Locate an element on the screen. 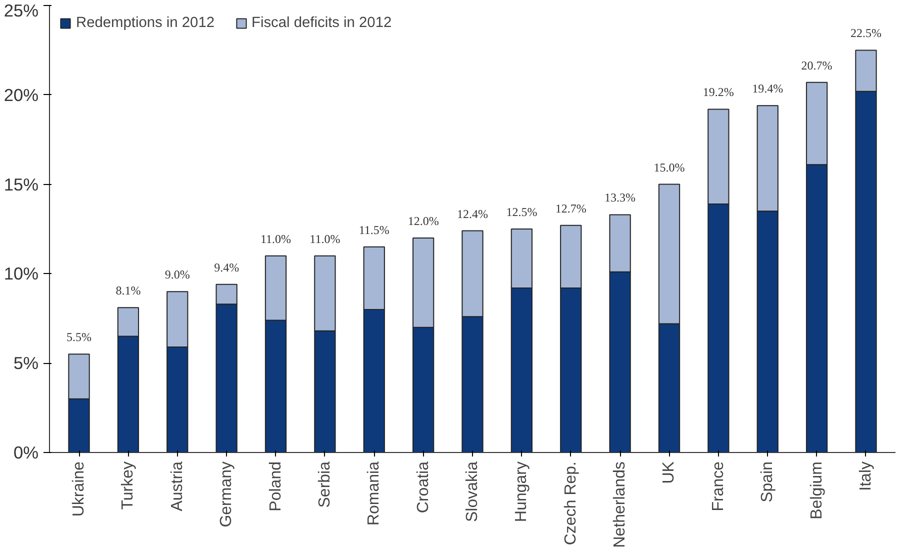  x-tick-label: Germany is located at coordinates (227, 495).